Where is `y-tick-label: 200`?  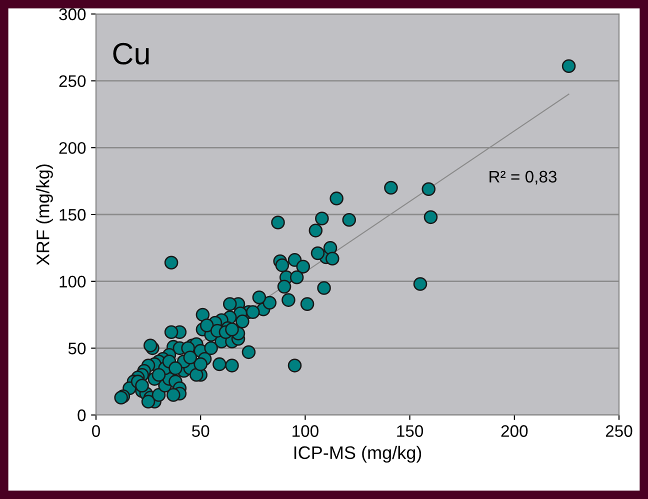 y-tick-label: 200 is located at coordinates (72, 148).